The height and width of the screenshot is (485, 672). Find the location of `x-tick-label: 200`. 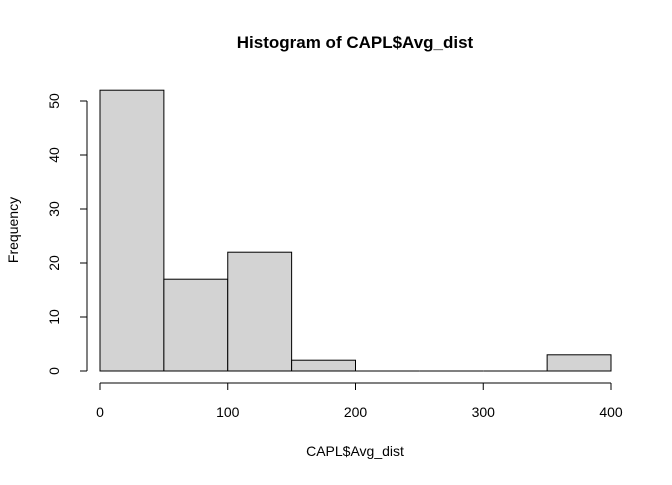

x-tick-label: 200 is located at coordinates (356, 412).